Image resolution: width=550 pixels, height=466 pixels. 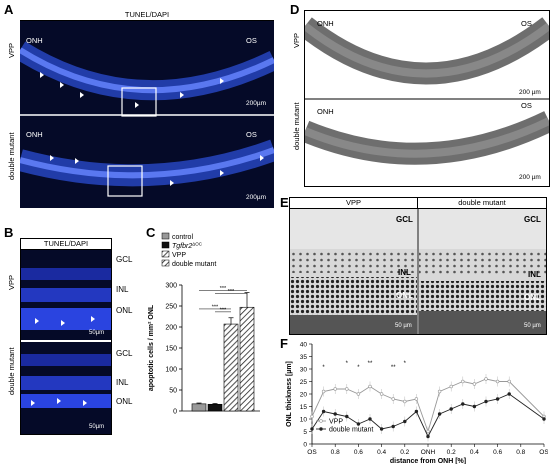 What do you see at coordinates (336, 422) in the screenshot?
I see `chart-f-legend-label-0: VPP` at bounding box center [336, 422].